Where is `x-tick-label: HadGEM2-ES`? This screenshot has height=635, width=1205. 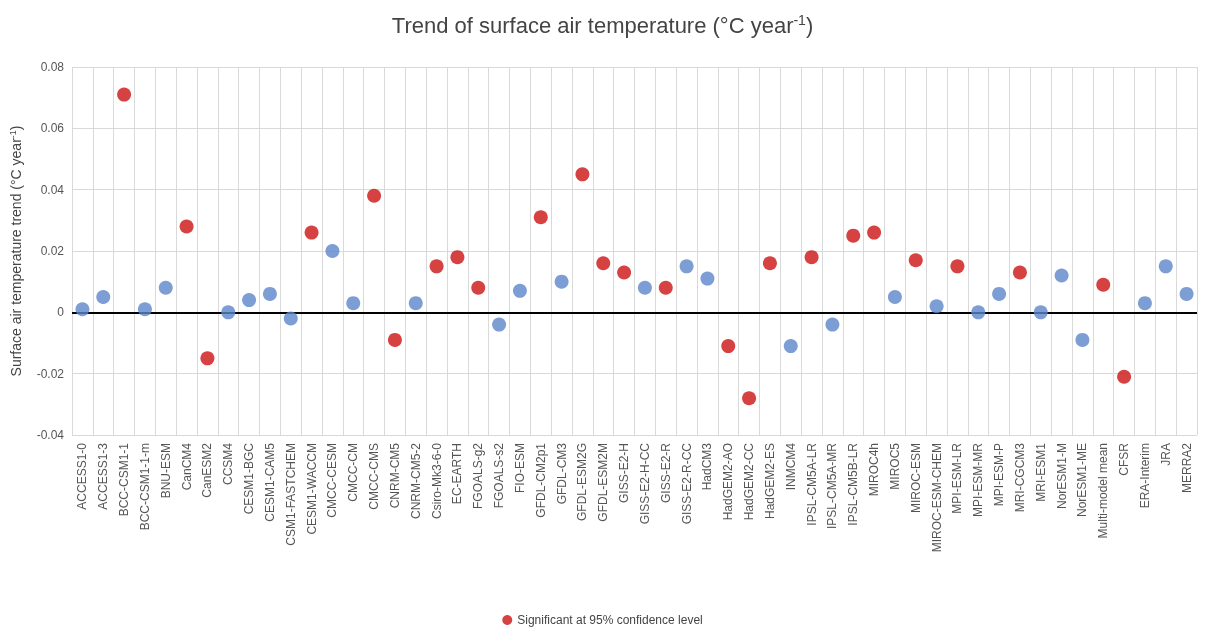
x-tick-label: HadGEM2-ES is located at coordinates (769, 481).